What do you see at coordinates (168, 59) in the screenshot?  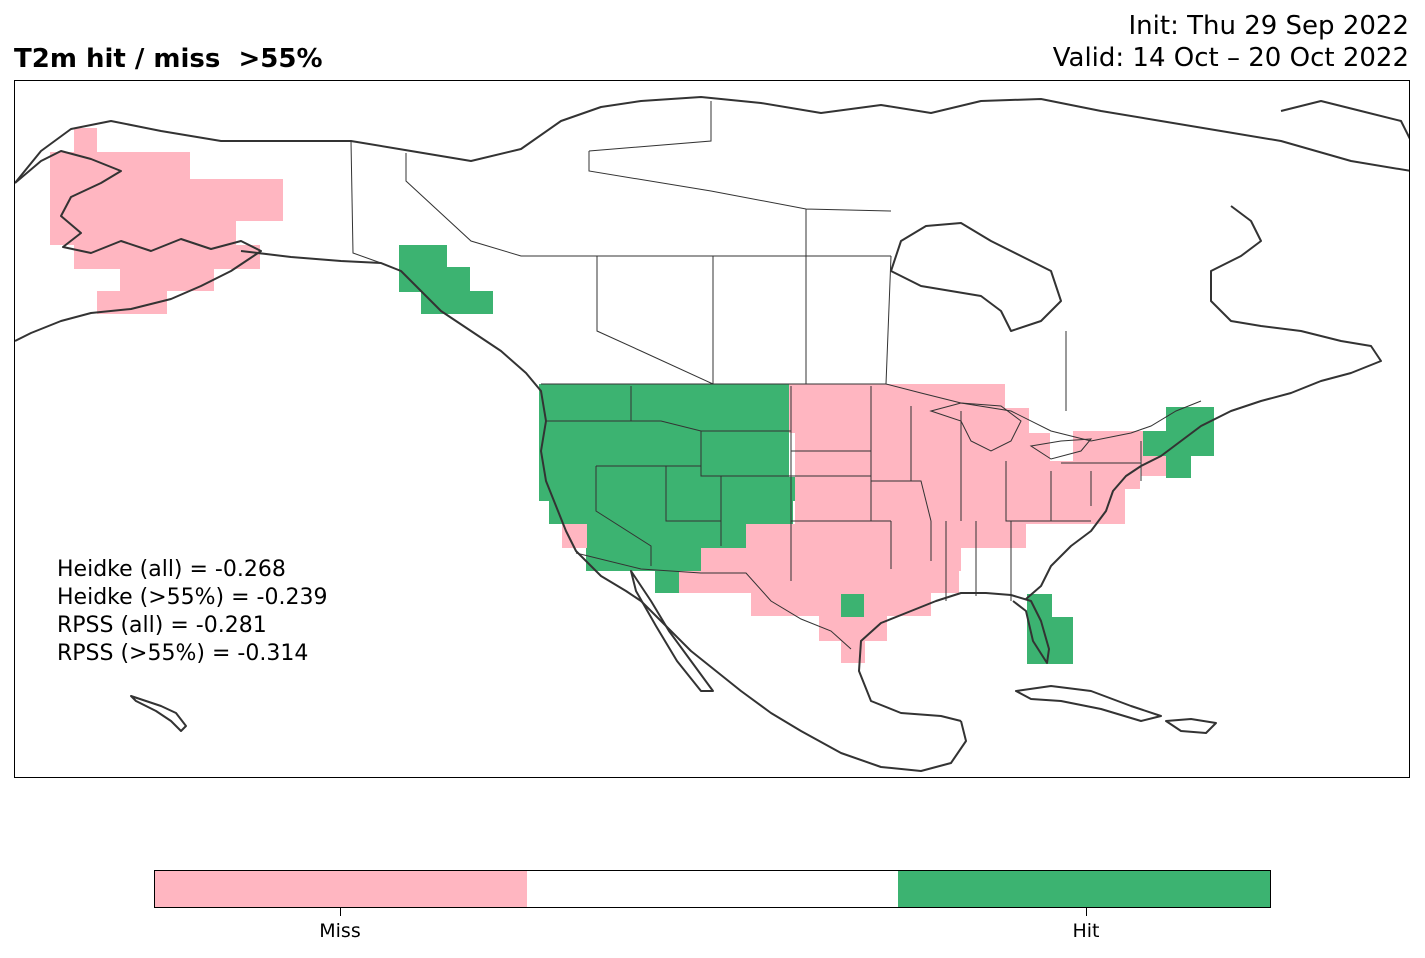 I see `chart-title: T2m hit / miss >55%` at bounding box center [168, 59].